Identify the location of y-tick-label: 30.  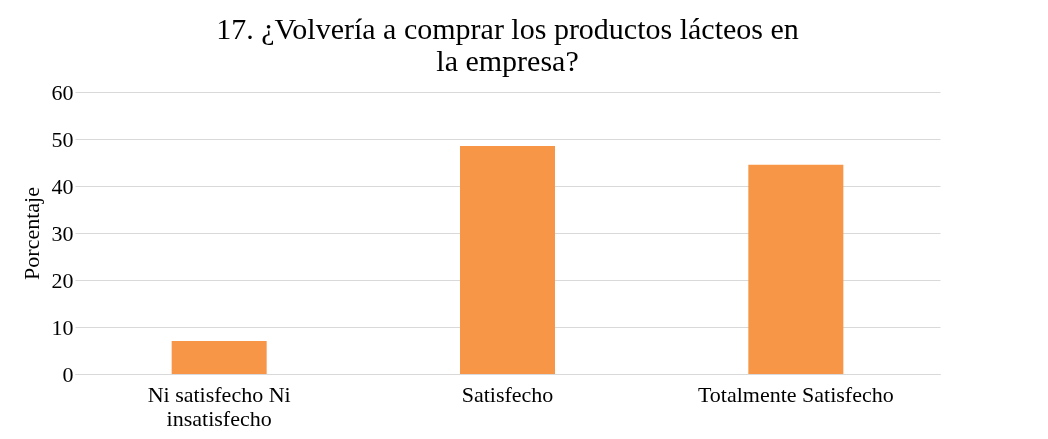
(62, 233).